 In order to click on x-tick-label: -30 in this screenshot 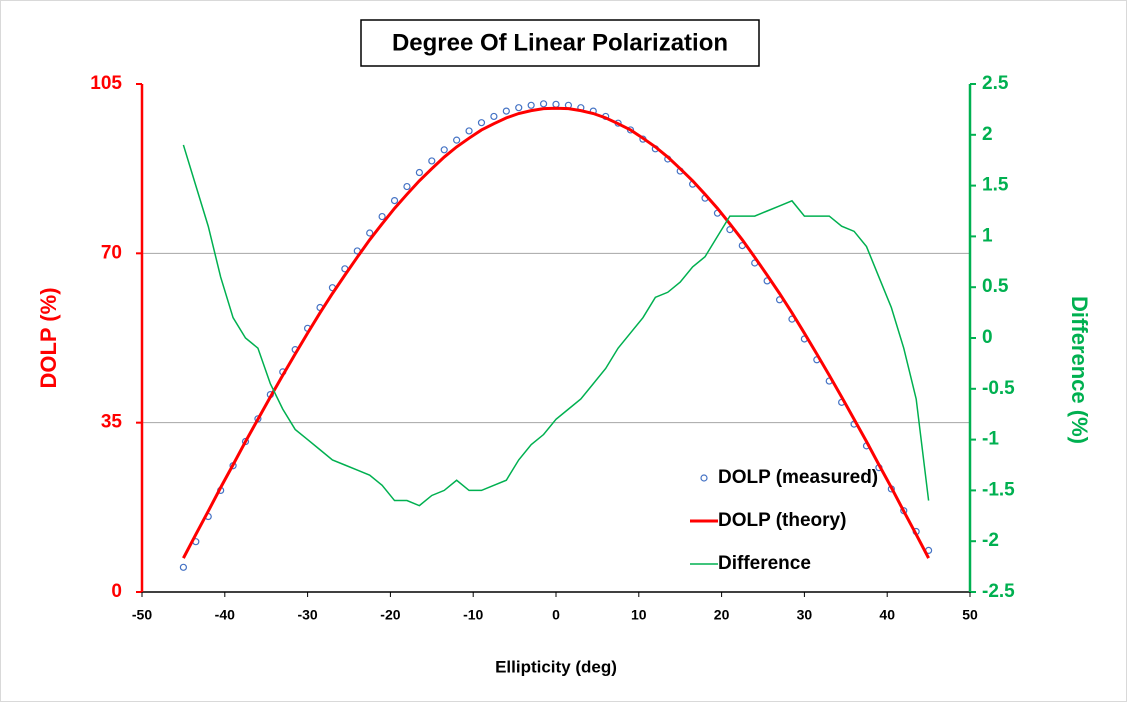, I will do `click(307, 615)`.